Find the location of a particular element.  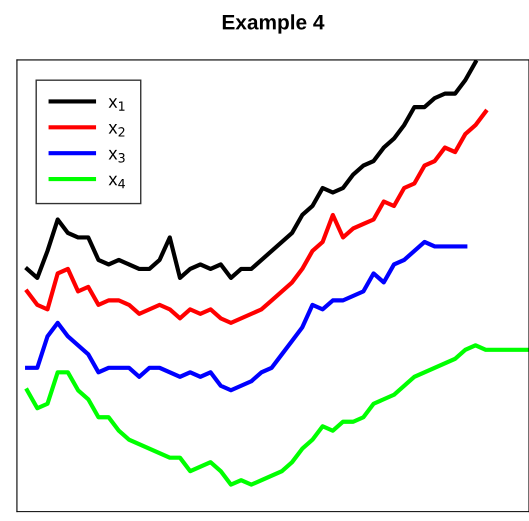

legend-label: x$_{2}$ is located at coordinates (116, 130).